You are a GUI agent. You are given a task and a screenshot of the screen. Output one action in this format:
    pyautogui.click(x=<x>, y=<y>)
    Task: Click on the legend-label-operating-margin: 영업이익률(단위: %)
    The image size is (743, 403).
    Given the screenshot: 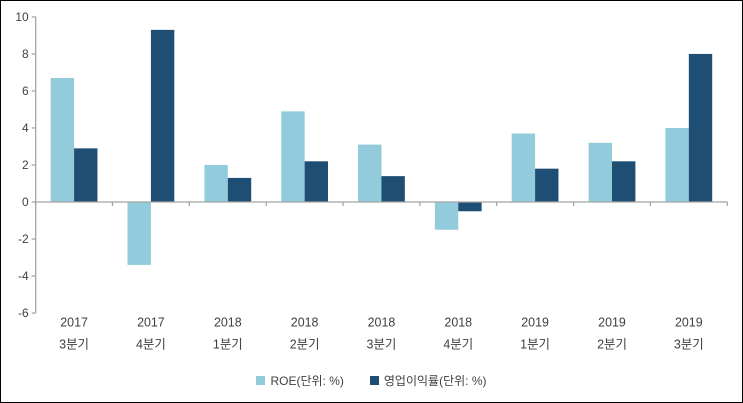 What is the action you would take?
    pyautogui.click(x=435, y=381)
    